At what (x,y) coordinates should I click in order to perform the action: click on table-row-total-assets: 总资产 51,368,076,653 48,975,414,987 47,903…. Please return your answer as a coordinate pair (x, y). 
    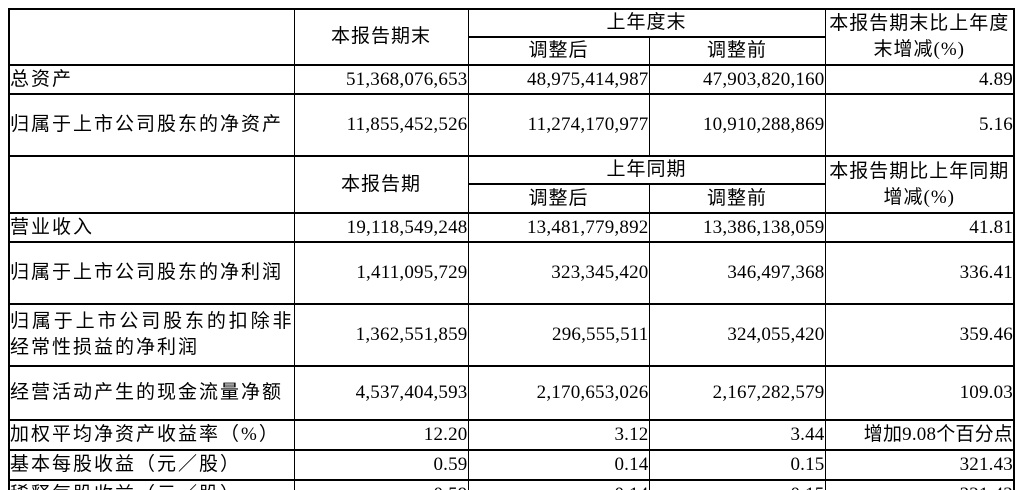
    Looking at the image, I should click on (511, 79).